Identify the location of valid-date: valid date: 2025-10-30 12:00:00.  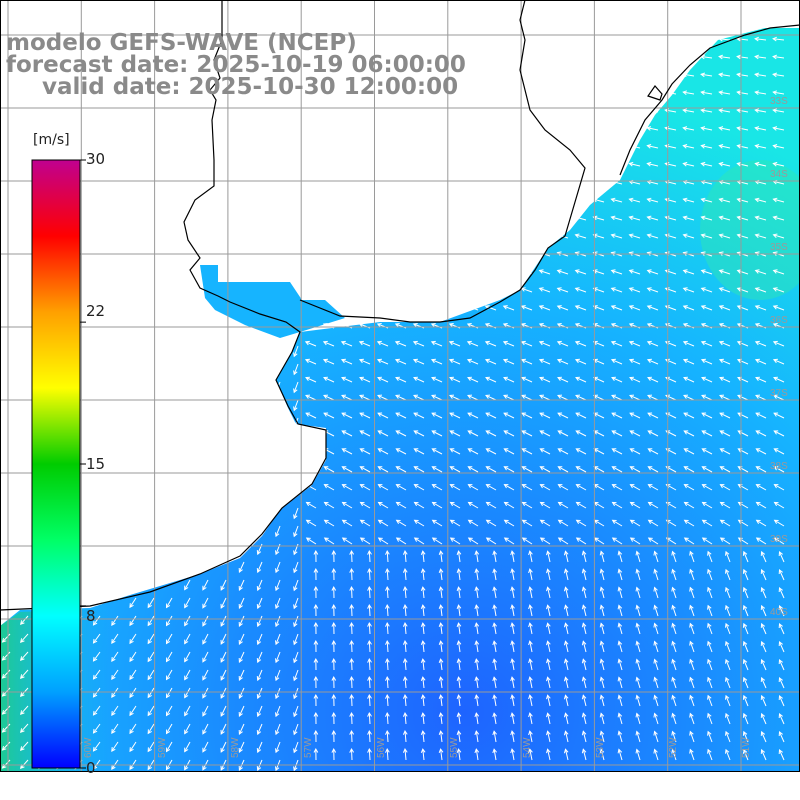
(250, 87).